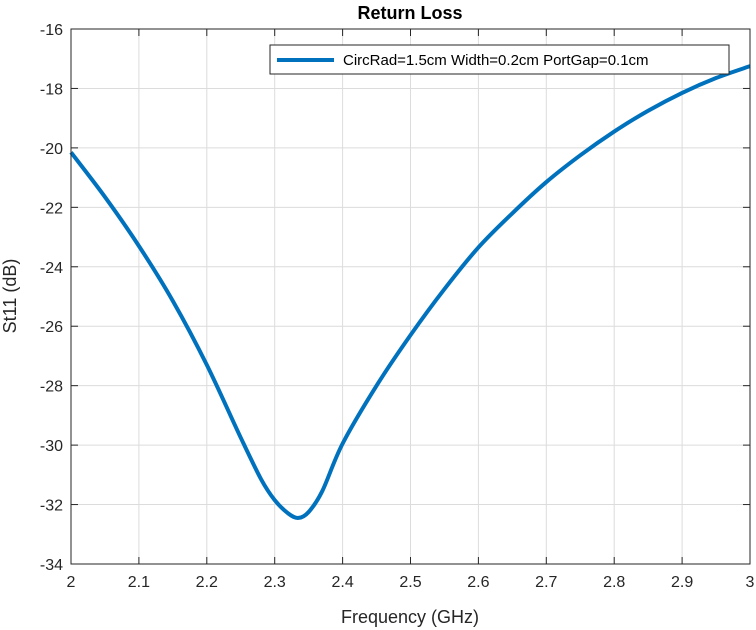 The image size is (756, 630). What do you see at coordinates (496, 60) in the screenshot?
I see `legend-label: CircRad=1.5cm Width=0.2cm PortGap=0.1cm` at bounding box center [496, 60].